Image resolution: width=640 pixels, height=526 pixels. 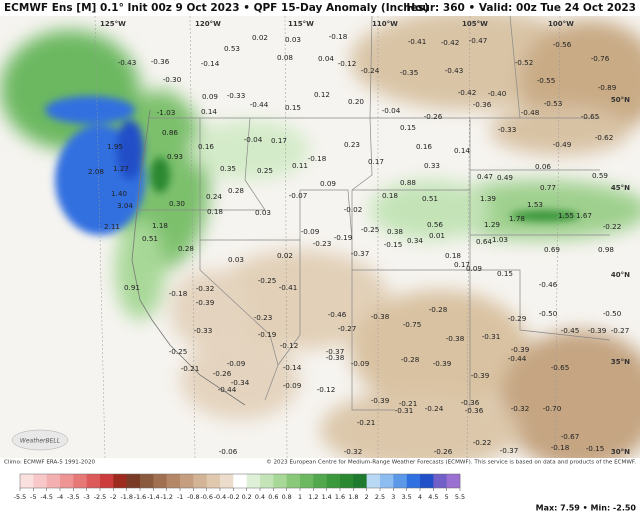 I want to click on map-value: -0.65, so click(x=590, y=116).